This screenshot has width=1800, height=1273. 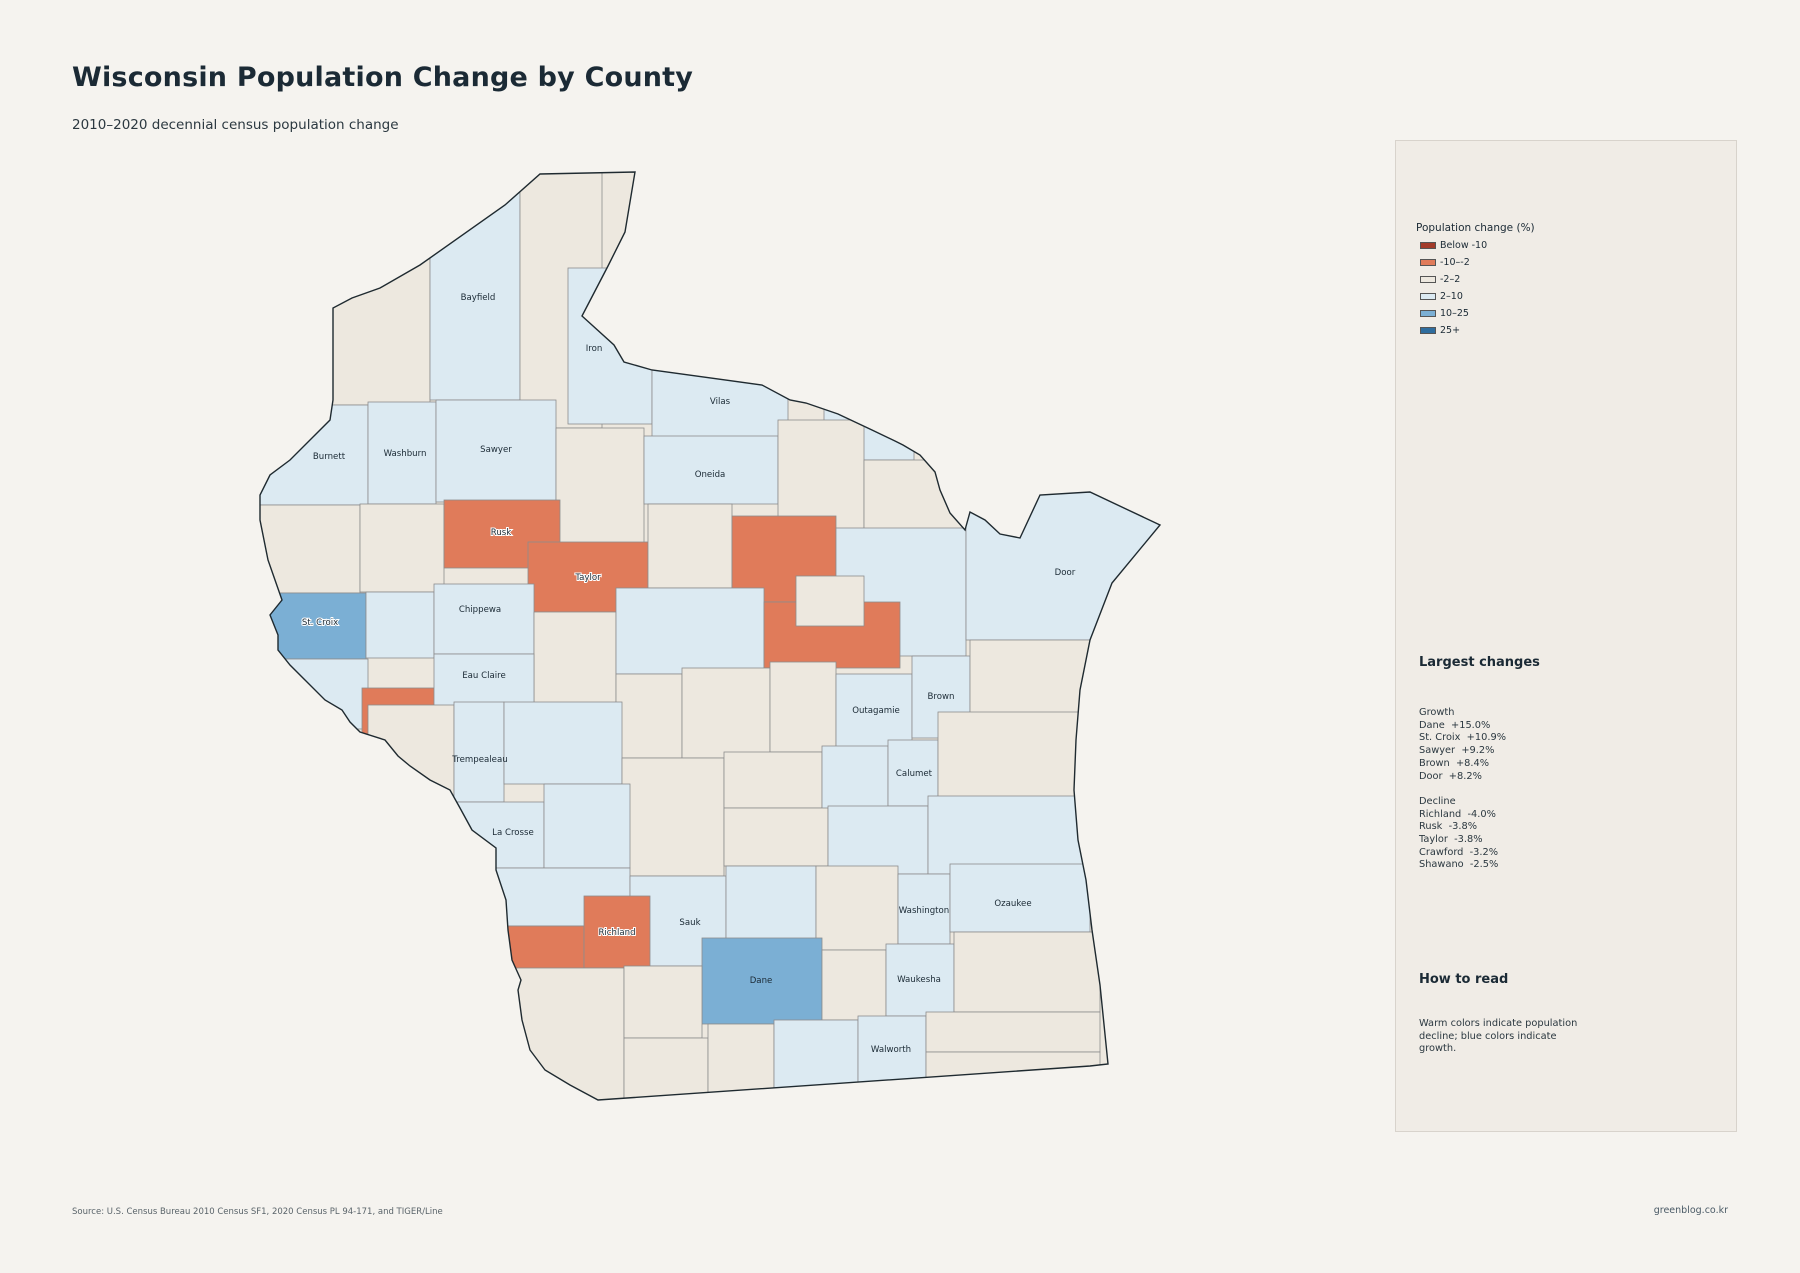 What do you see at coordinates (892, 1061) in the screenshot?
I see `county-walworth` at bounding box center [892, 1061].